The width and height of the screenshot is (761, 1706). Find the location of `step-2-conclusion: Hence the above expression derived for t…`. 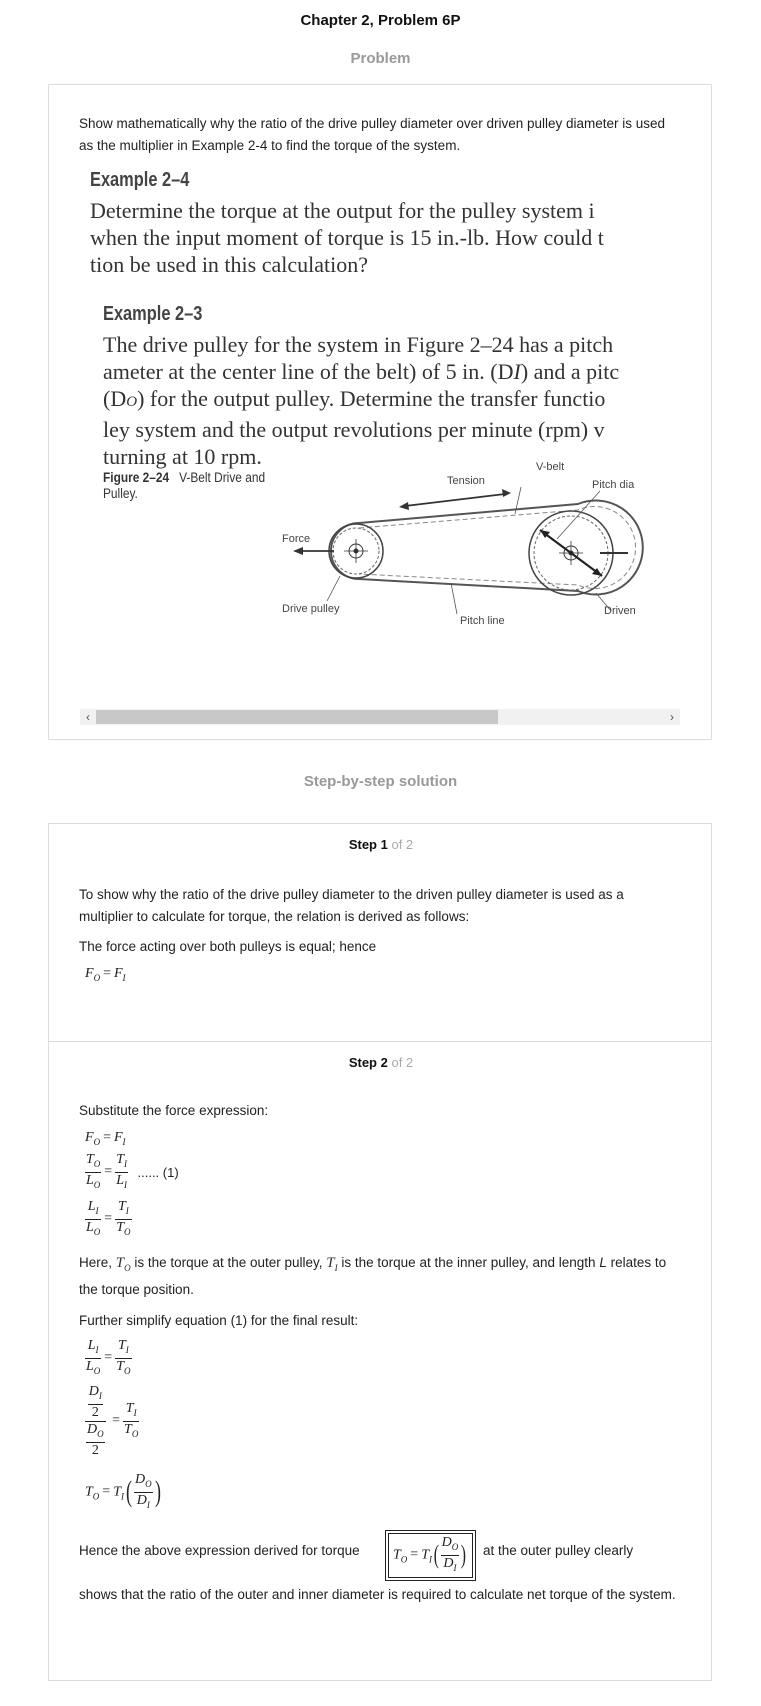

step-2-conclusion: Hence the above expression derived for t… is located at coordinates (379, 1555).